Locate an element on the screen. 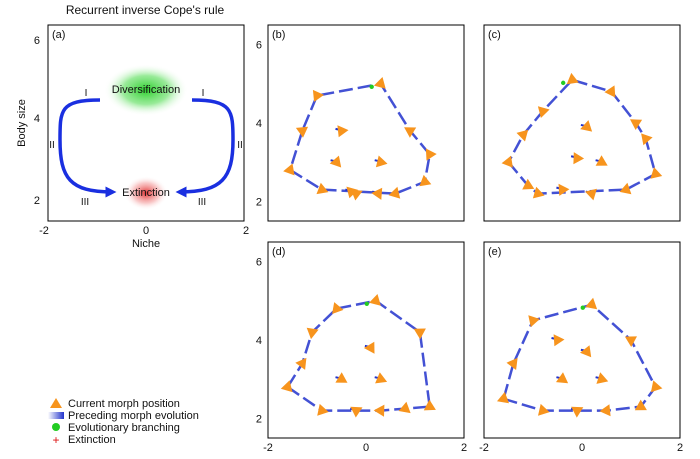 Image resolution: width=700 pixels, height=459 pixels. phase-label-left-3: III is located at coordinates (85, 202).